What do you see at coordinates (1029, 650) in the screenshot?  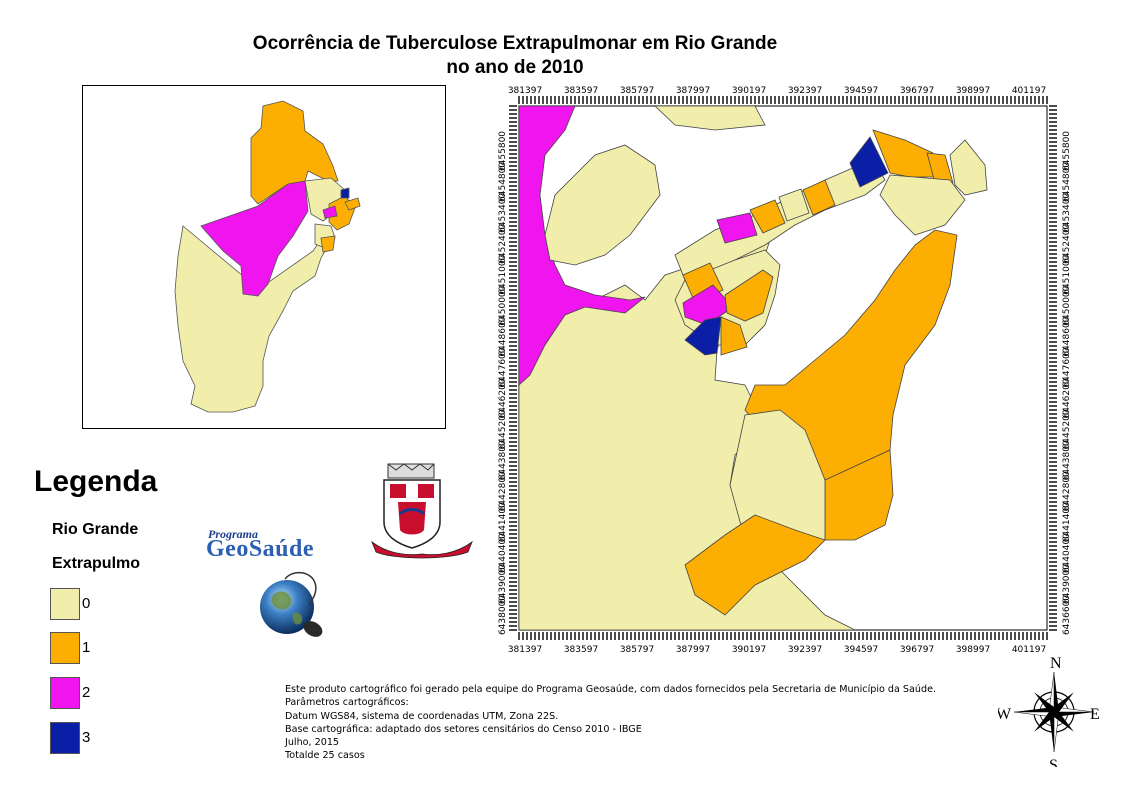 I see `x-tick-label-bottom: 401197` at bounding box center [1029, 650].